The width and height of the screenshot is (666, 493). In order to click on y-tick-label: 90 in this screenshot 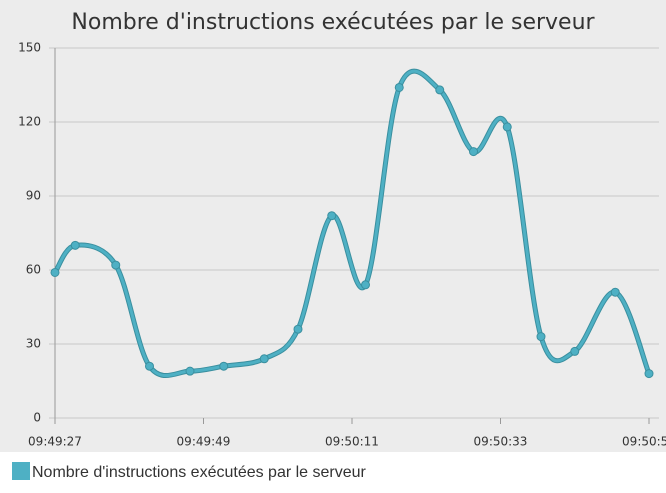, I will do `click(33, 196)`.